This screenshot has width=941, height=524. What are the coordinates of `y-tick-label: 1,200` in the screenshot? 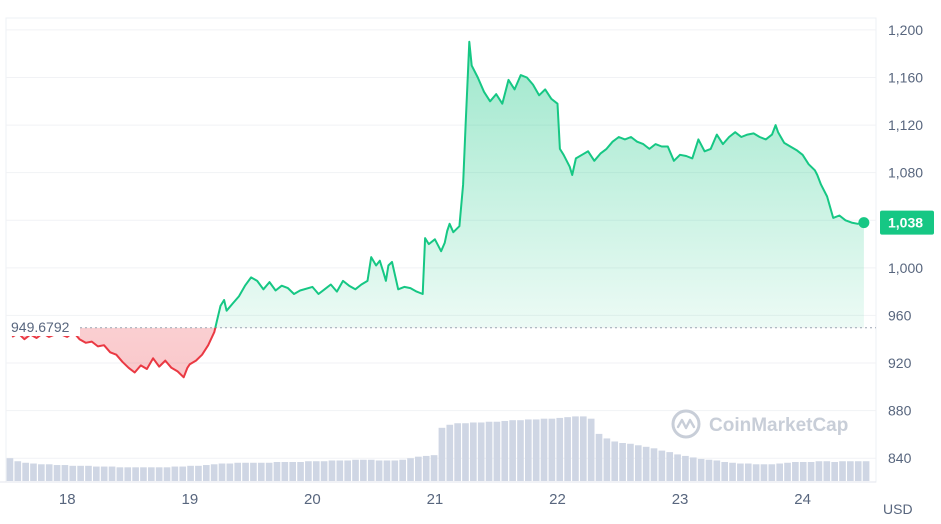 It's located at (905, 30).